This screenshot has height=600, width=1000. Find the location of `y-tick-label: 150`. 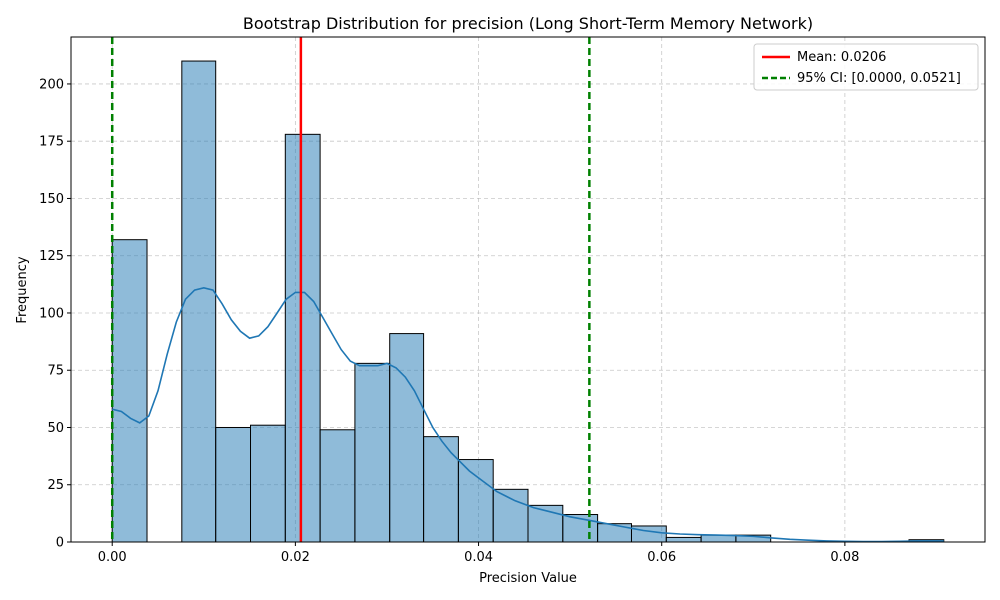

y-tick-label: 150 is located at coordinates (51, 199).